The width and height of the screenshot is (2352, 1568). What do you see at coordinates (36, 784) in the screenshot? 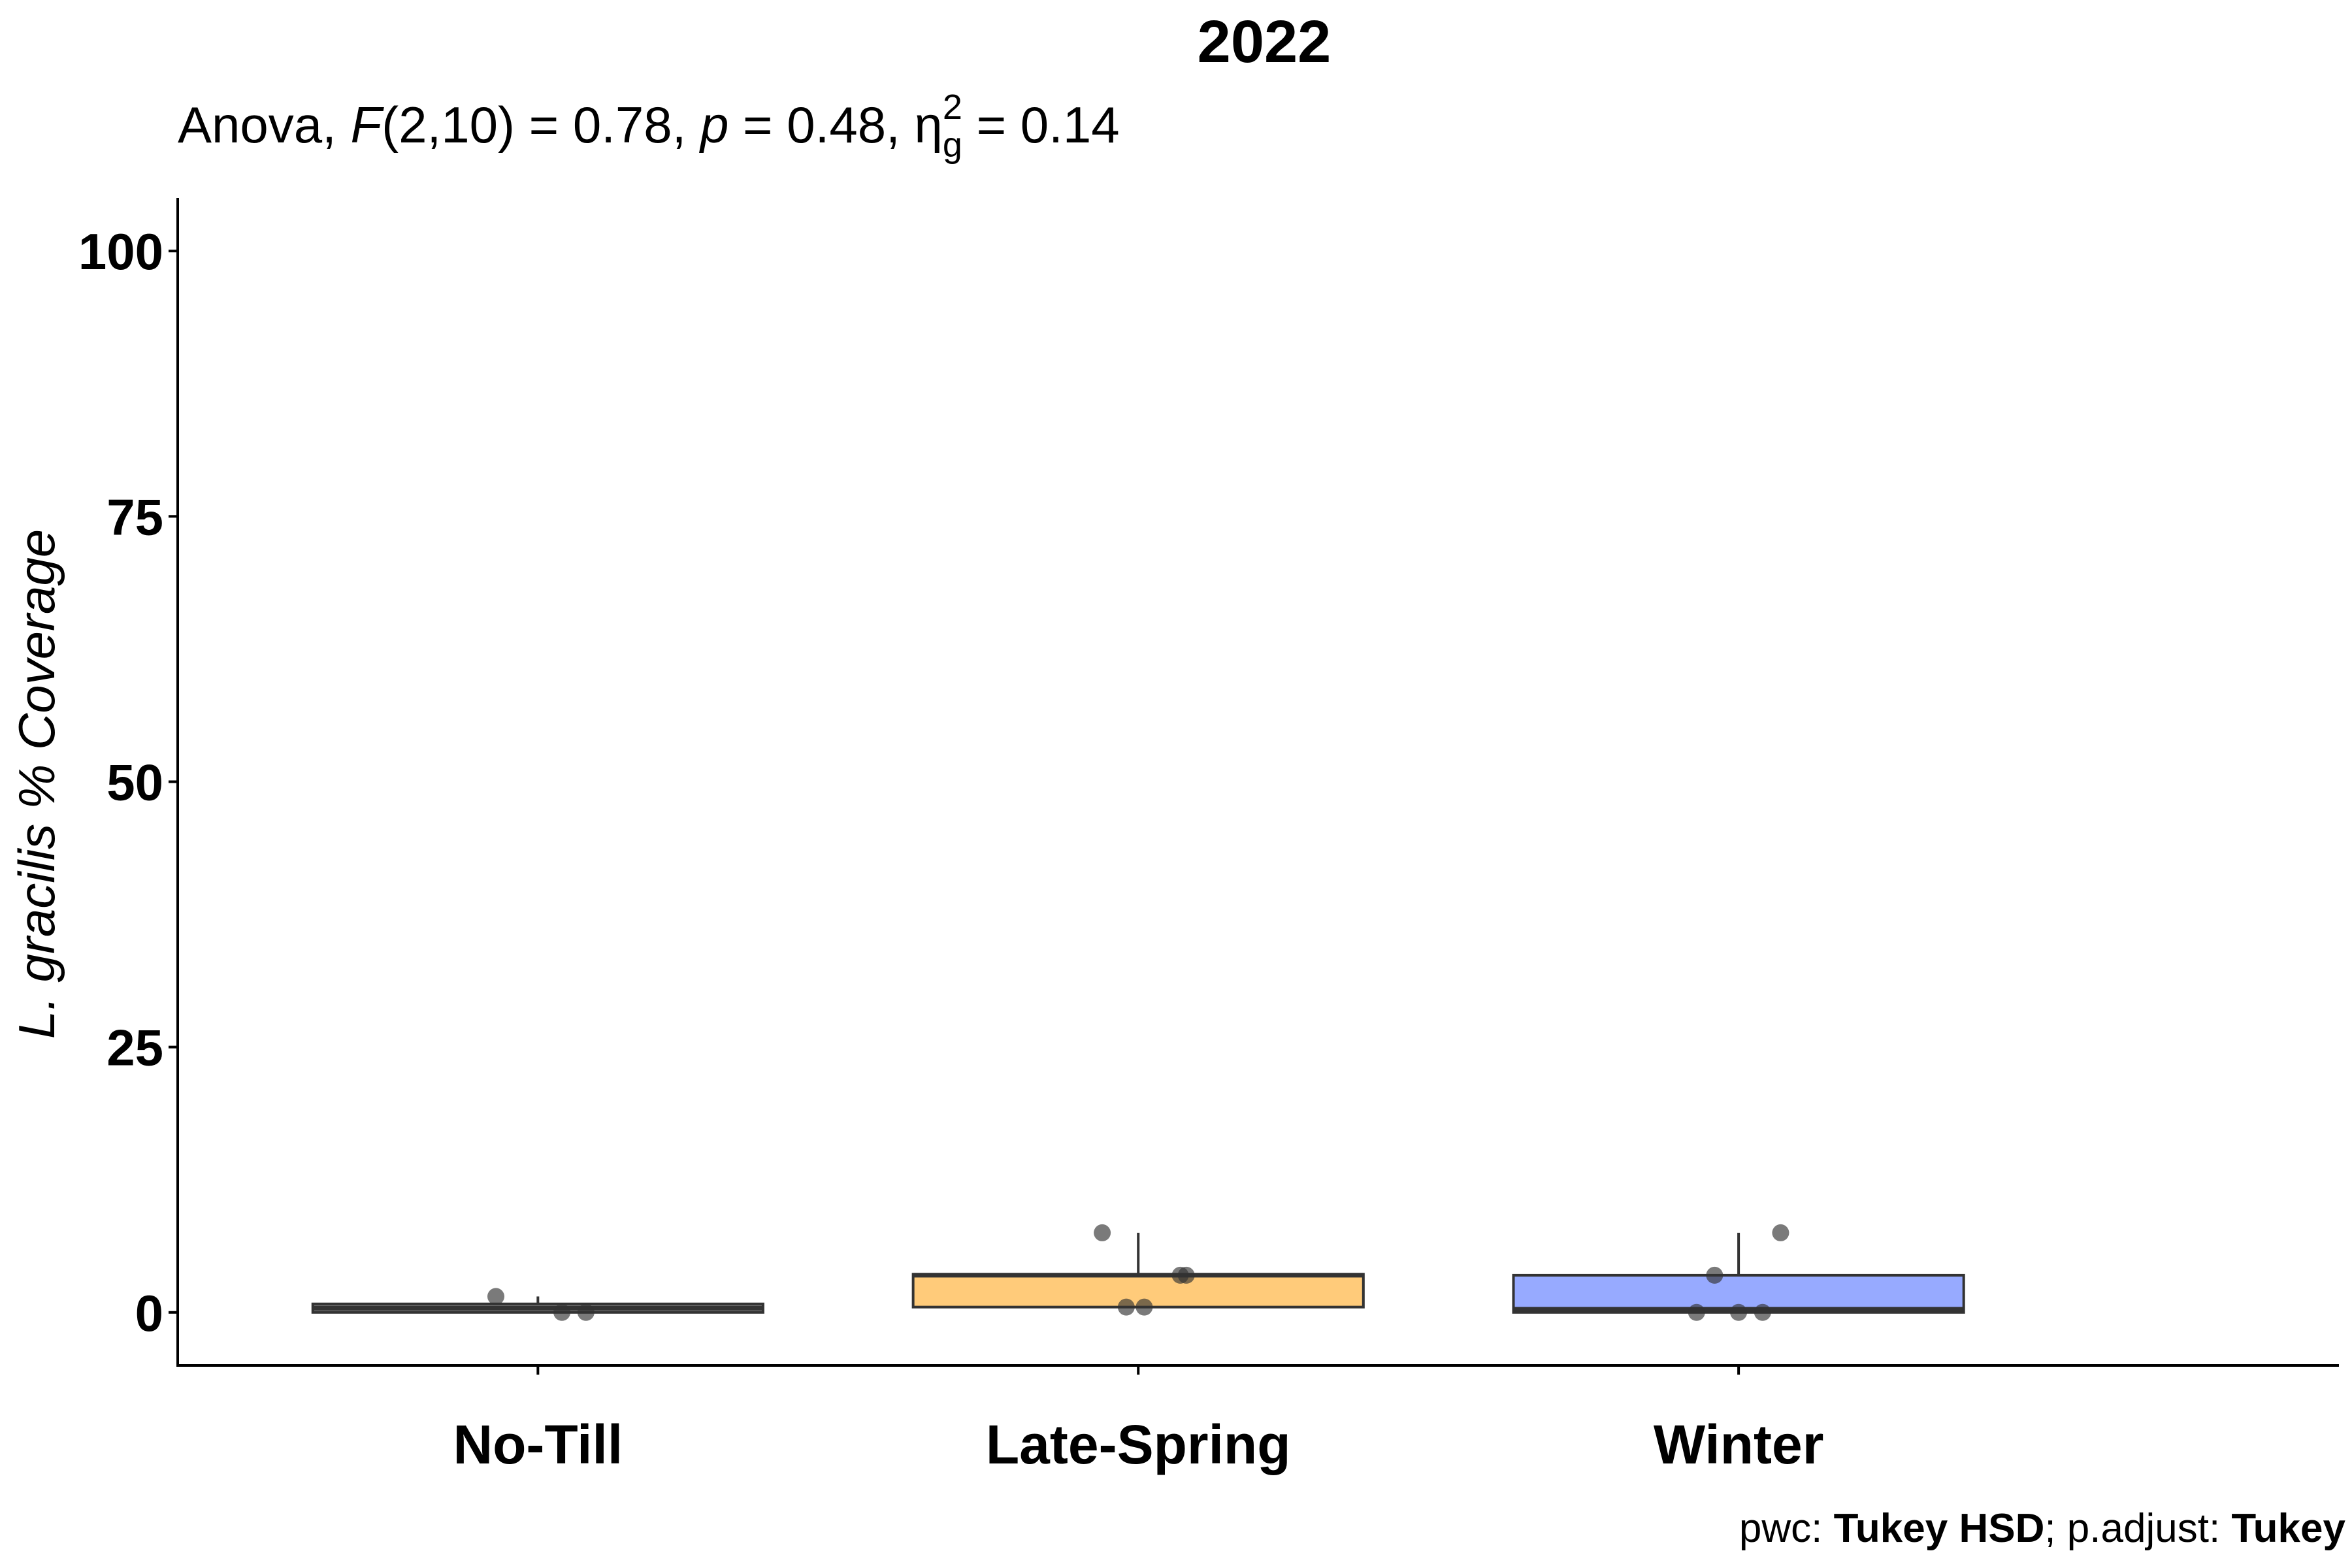
I see `y-axis-label: L. gracilis % Coverage` at bounding box center [36, 784].